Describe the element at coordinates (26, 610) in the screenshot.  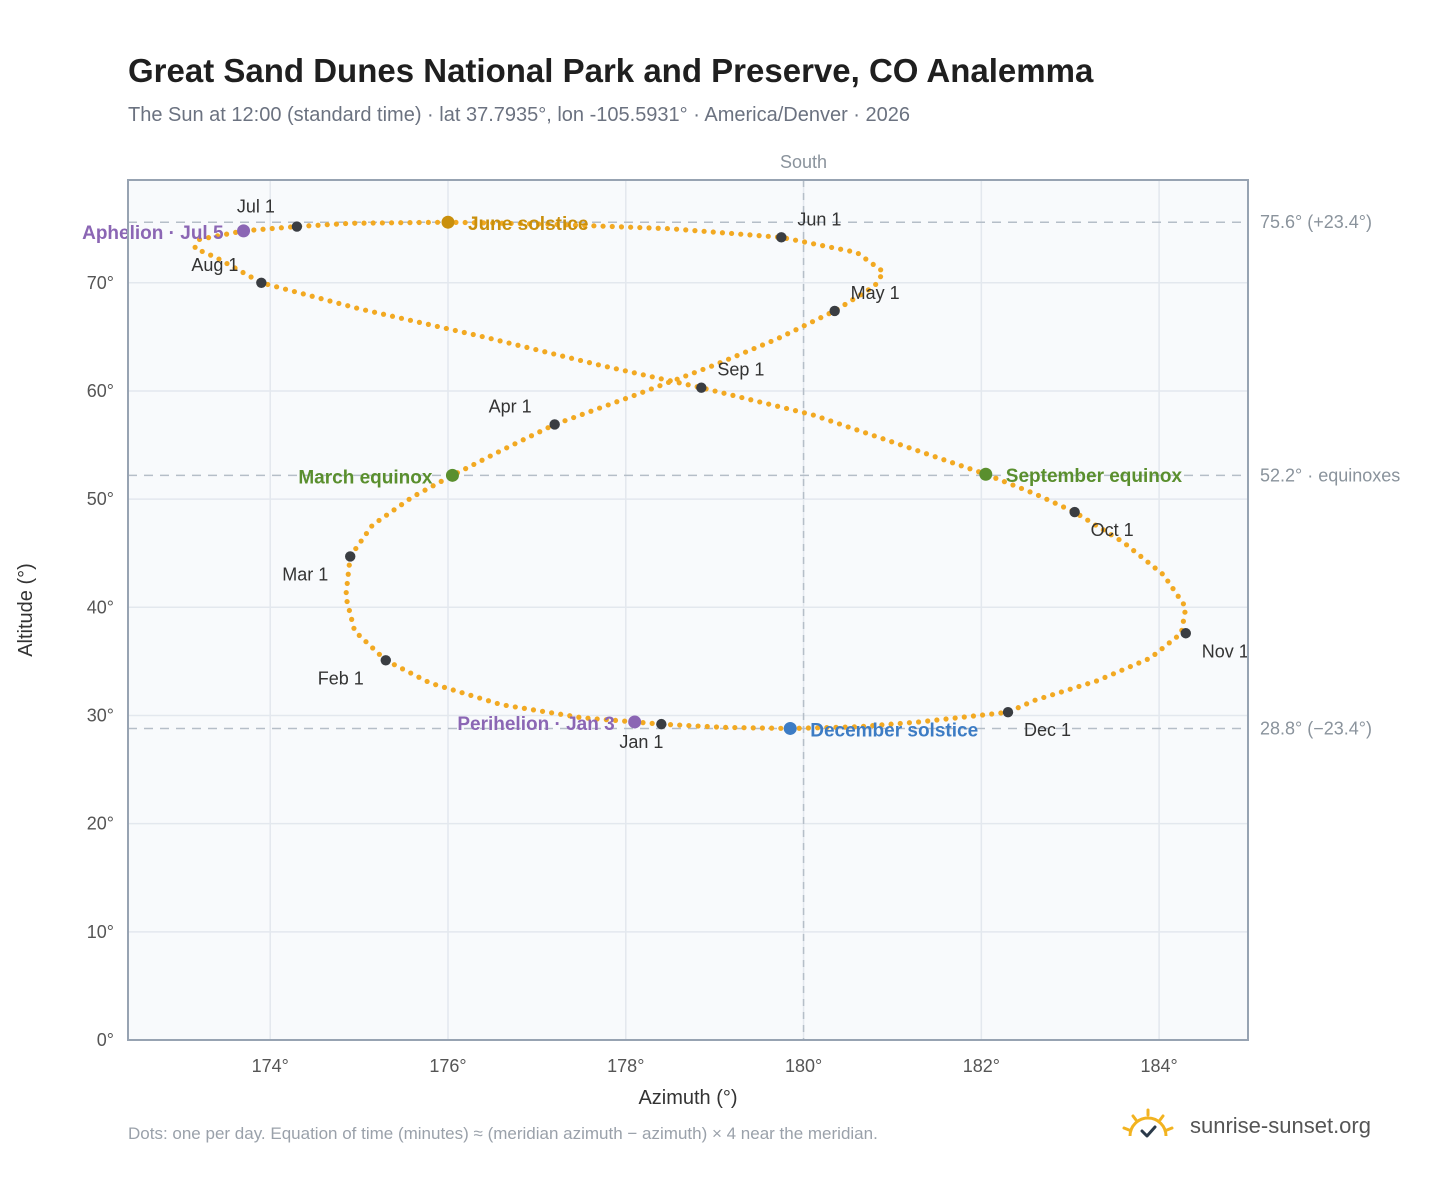
I see `y-axis-title: Altitude (°)` at that location.